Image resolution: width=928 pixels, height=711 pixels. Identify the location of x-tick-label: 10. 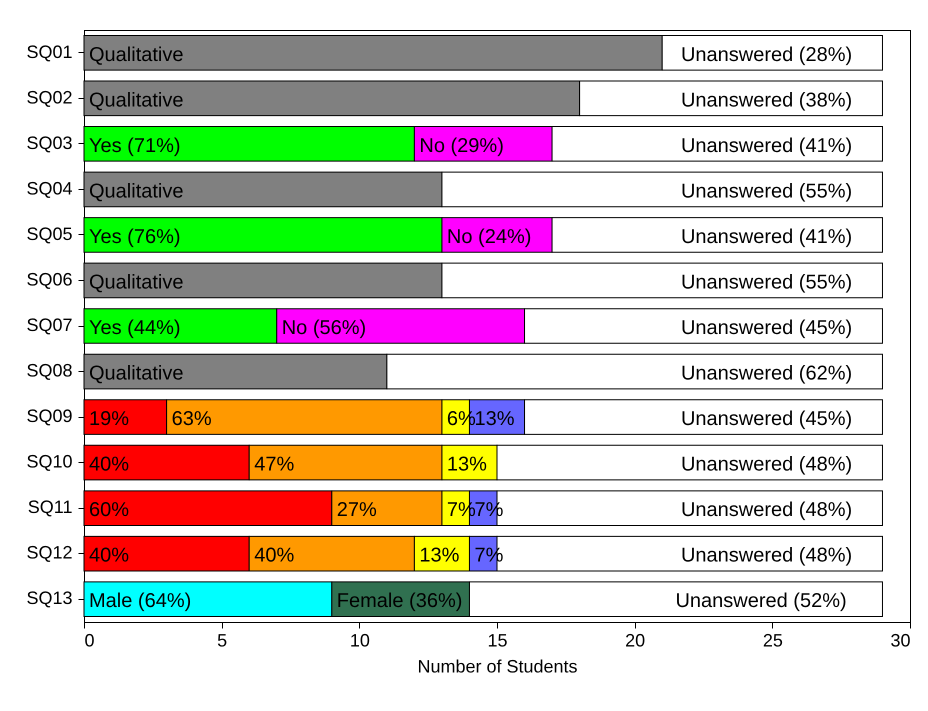
(360, 640).